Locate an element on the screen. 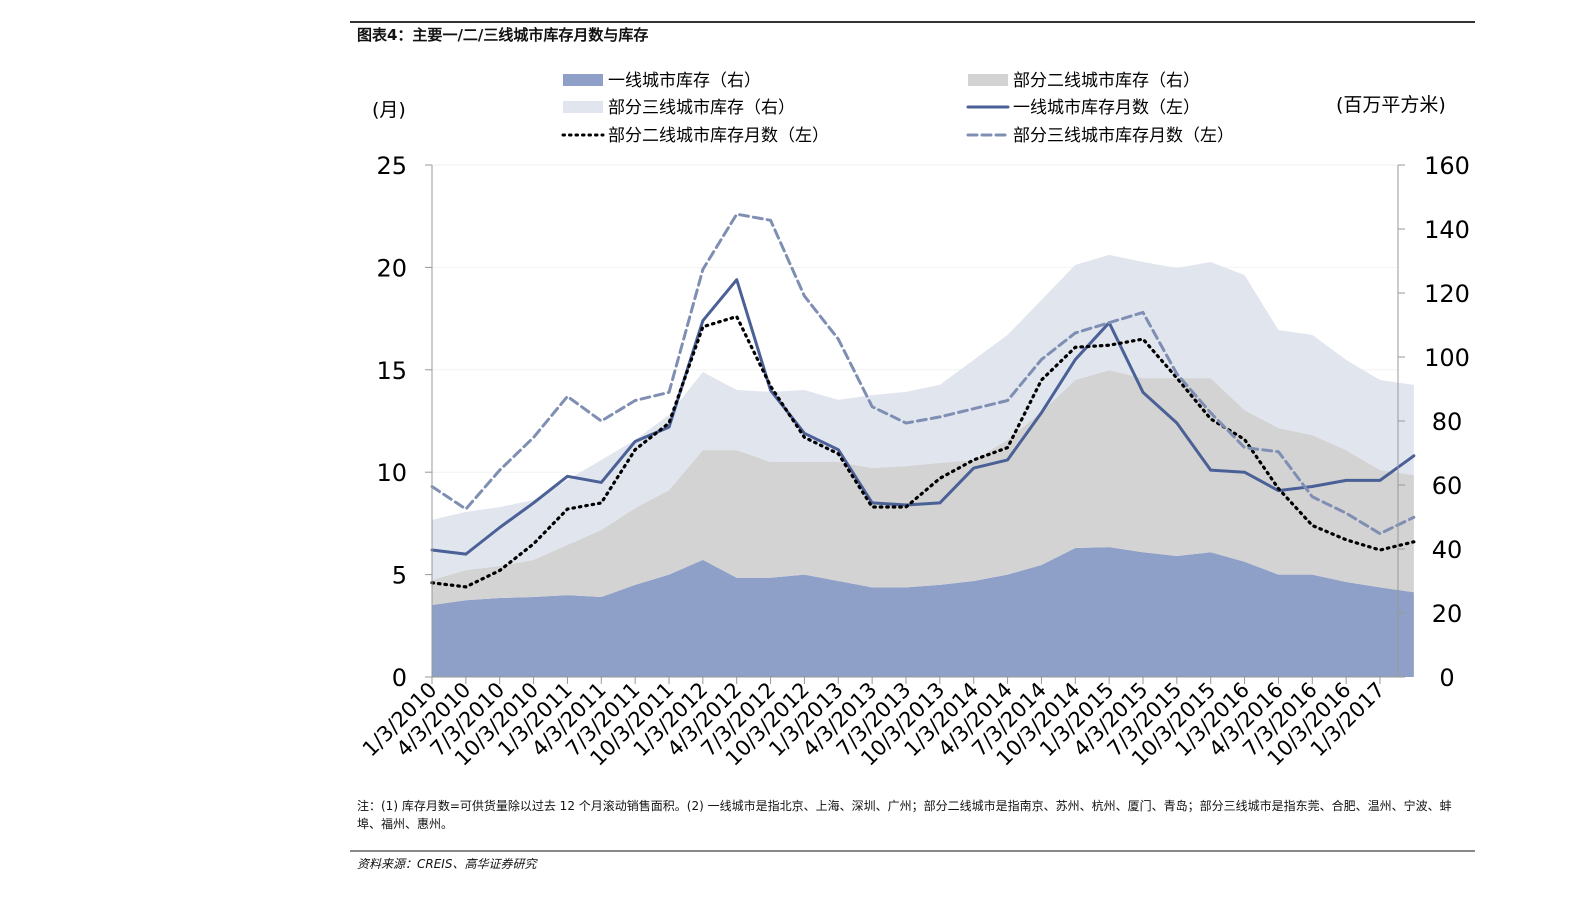 Image resolution: width=1584 pixels, height=900 pixels. legend-label: 部分三线城市库存月数（左） is located at coordinates (1123, 136).